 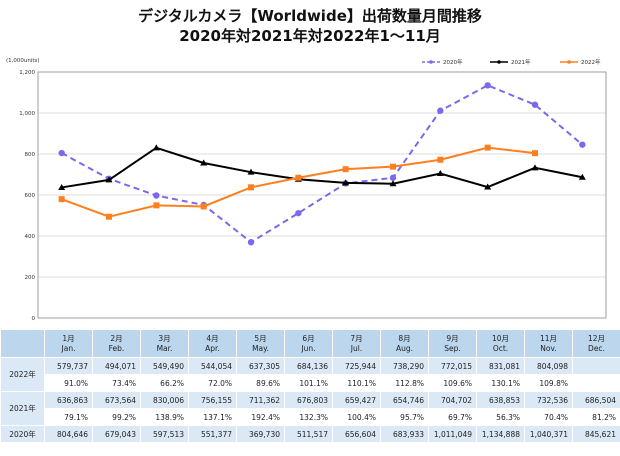 I want to click on value-cell: 637,305, so click(x=260, y=366).